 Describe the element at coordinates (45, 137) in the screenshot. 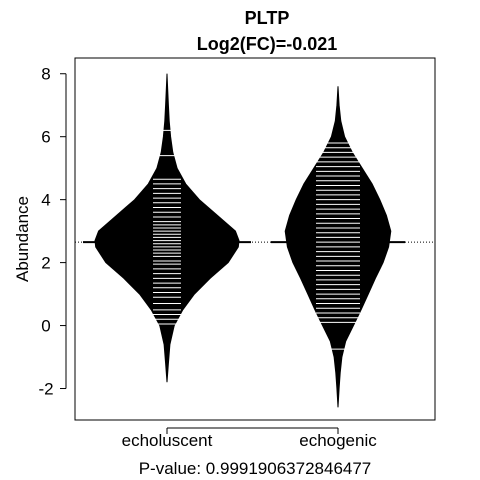

I see `y-tick-label: 6` at that location.